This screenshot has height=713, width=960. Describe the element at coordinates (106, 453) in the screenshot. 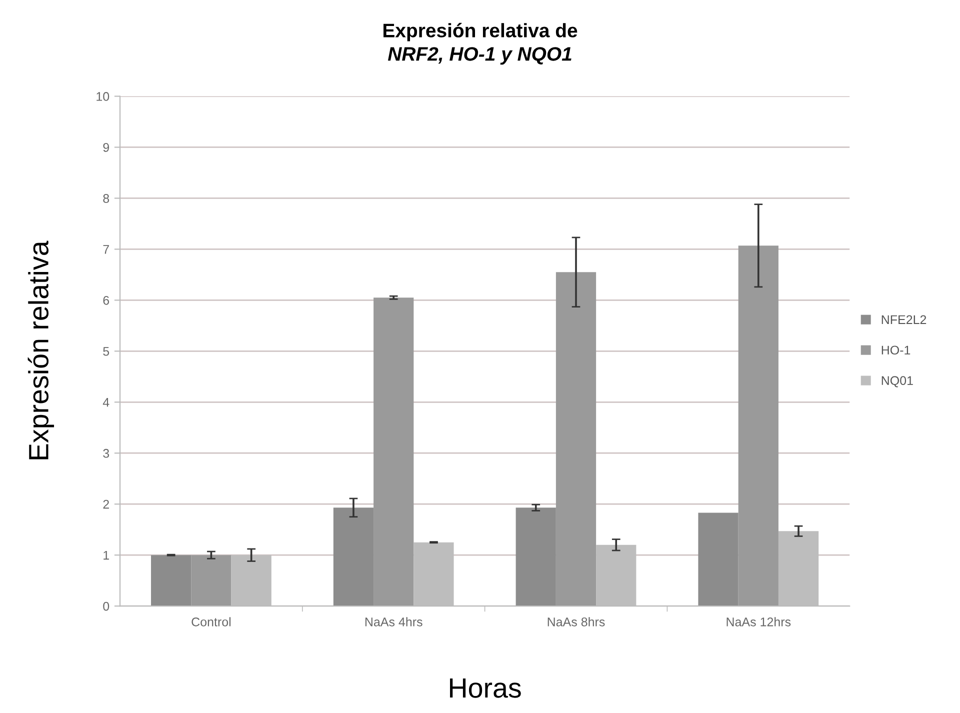

I see `y-tick-label: 3` at that location.